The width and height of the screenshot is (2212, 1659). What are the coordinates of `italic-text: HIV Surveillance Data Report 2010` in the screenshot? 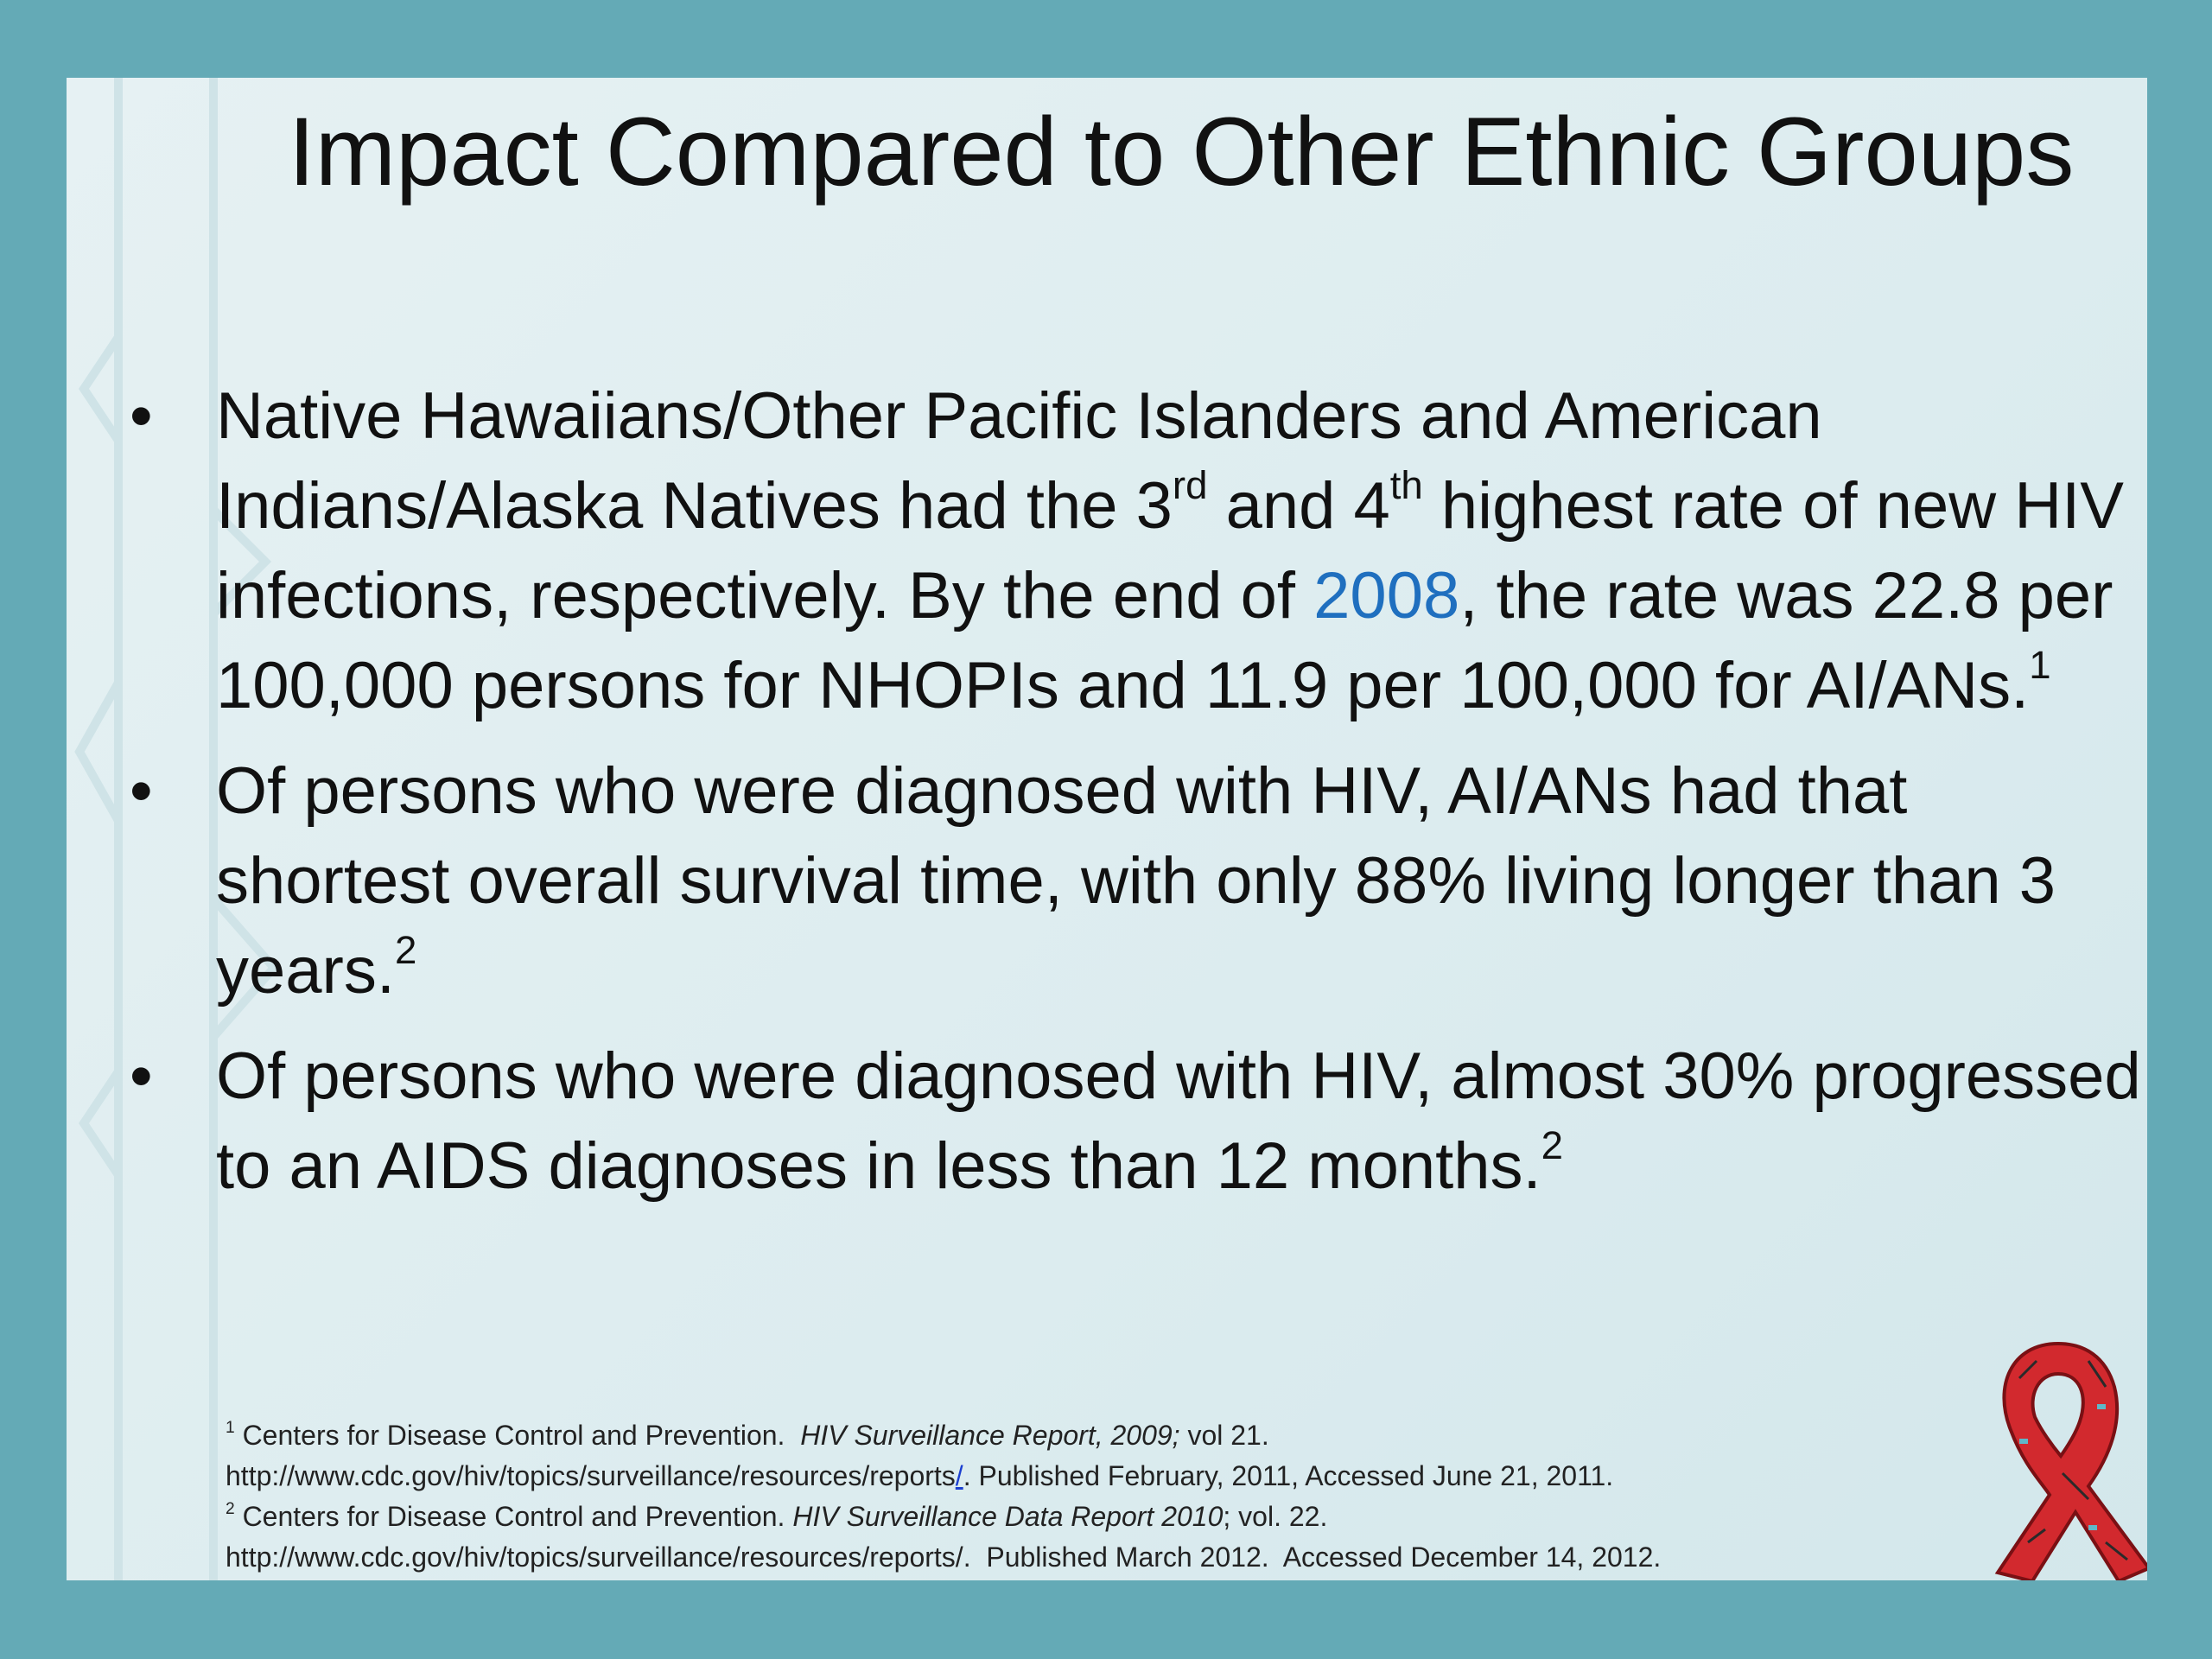 It's located at (1008, 1516).